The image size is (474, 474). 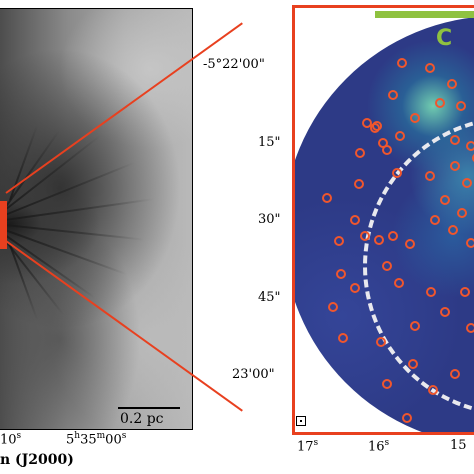 I want to click on corner-label: C, so click(x=444, y=38).